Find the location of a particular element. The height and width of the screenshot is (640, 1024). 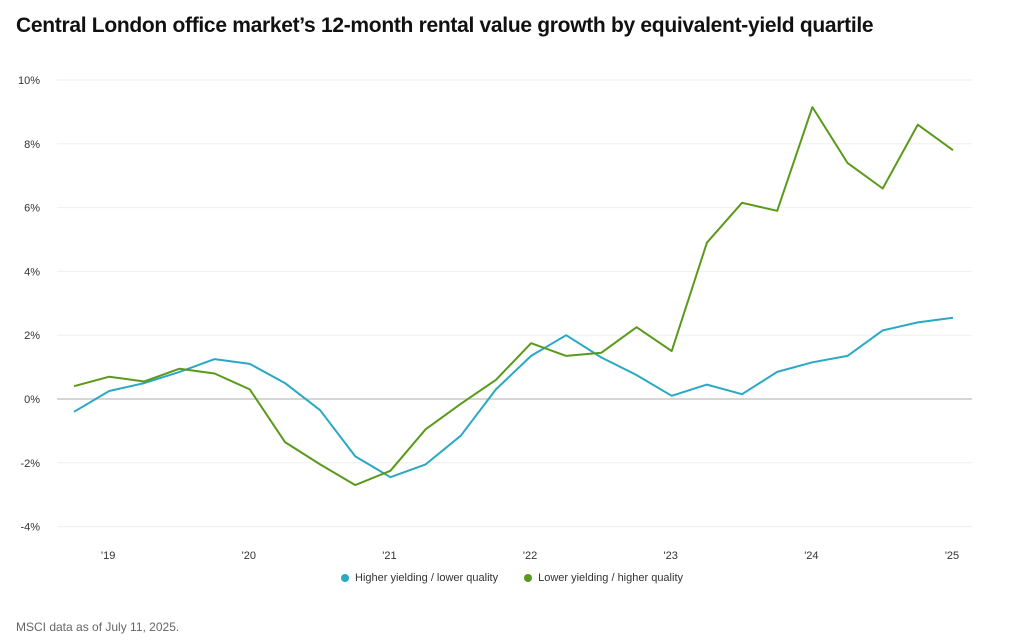

source-note: MSCI data as of July 11, 2025. is located at coordinates (98, 627).